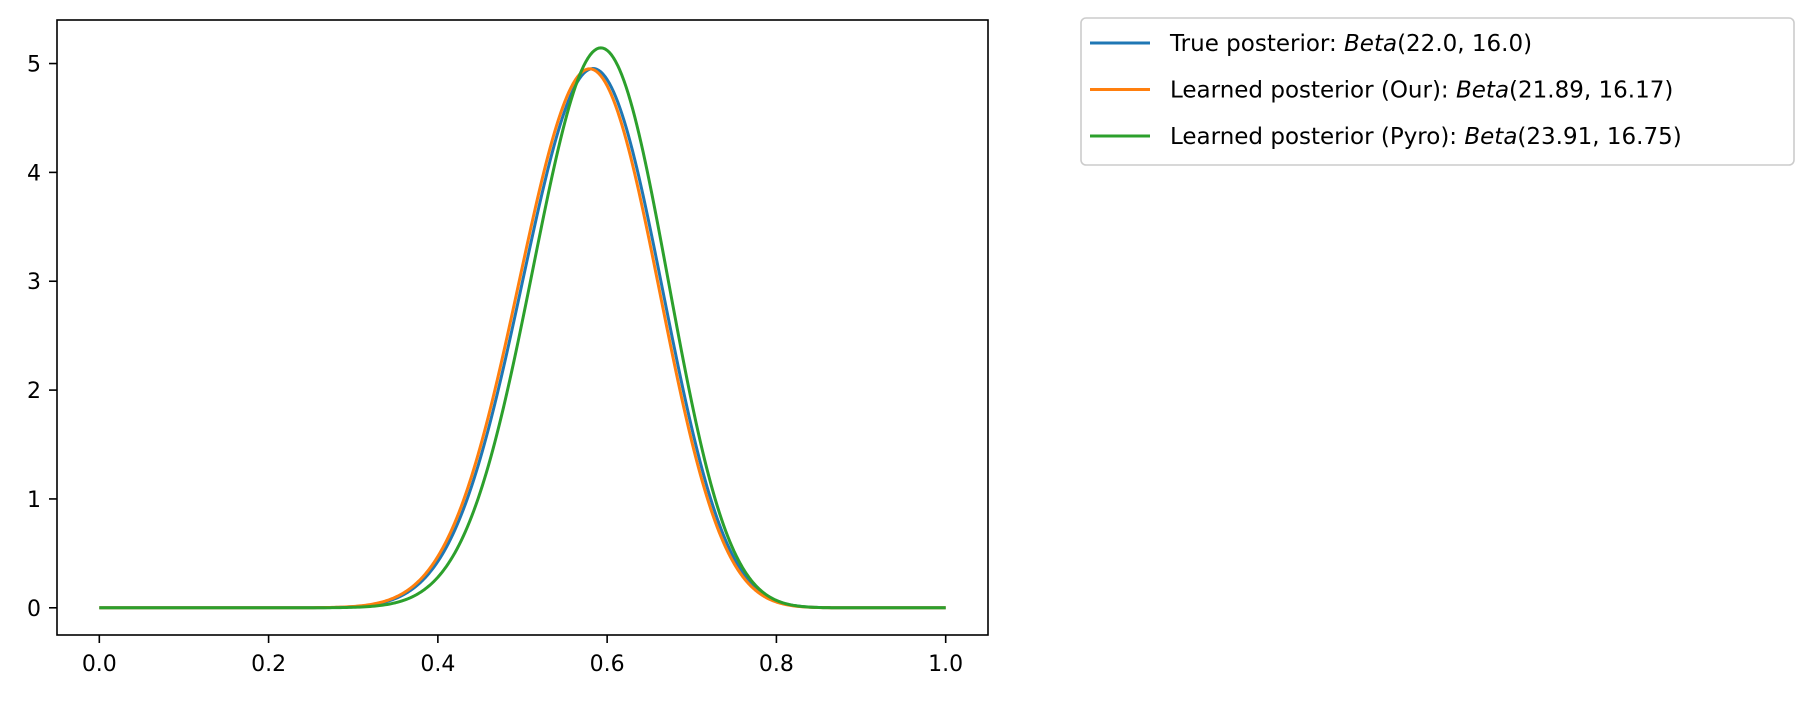 The width and height of the screenshot is (1813, 703). What do you see at coordinates (1256, 44) in the screenshot?
I see `legend-label-prefix: True posterior:` at bounding box center [1256, 44].